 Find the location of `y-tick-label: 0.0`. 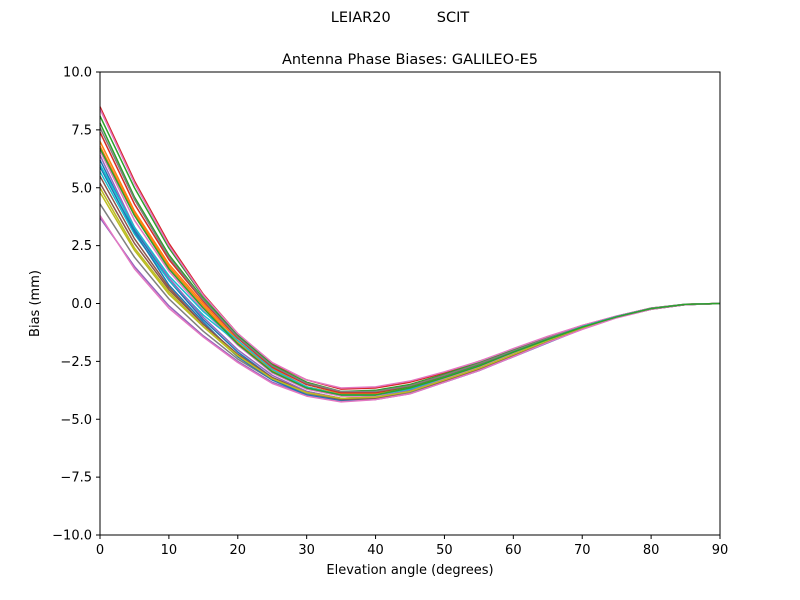

y-tick-label: 0.0 is located at coordinates (81, 304).